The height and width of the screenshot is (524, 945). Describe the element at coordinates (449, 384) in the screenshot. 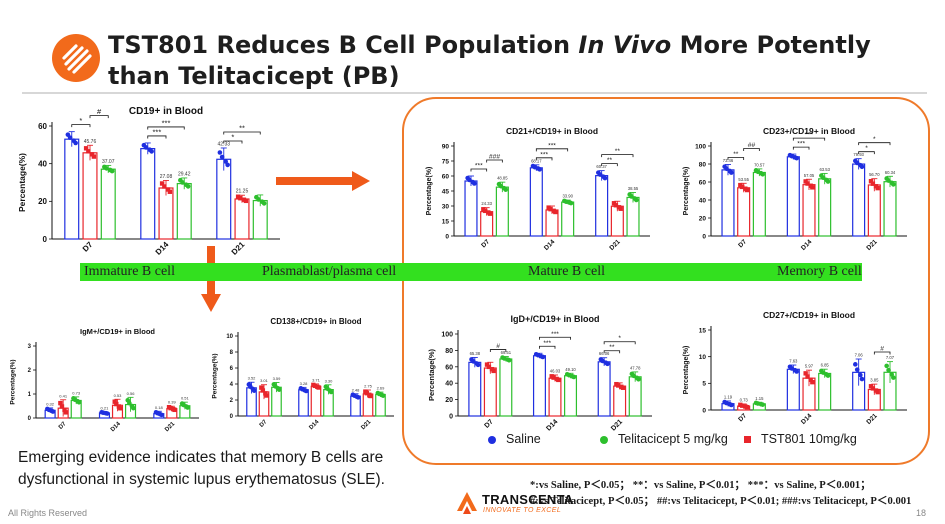

I see `y-tick-label: 40` at that location.